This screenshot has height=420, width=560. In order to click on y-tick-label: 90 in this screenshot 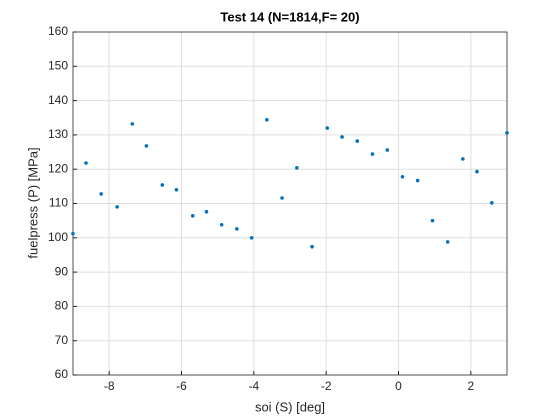, I will do `click(62, 271)`.